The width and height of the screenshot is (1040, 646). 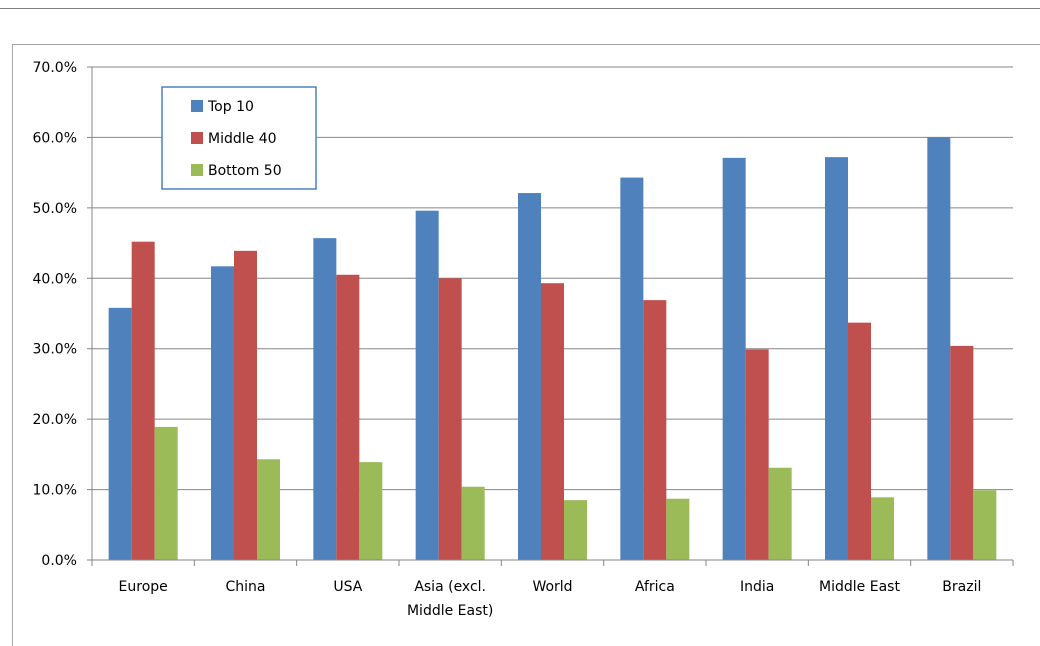 What do you see at coordinates (55, 68) in the screenshot?
I see `y-tick-label: 70.0%` at bounding box center [55, 68].